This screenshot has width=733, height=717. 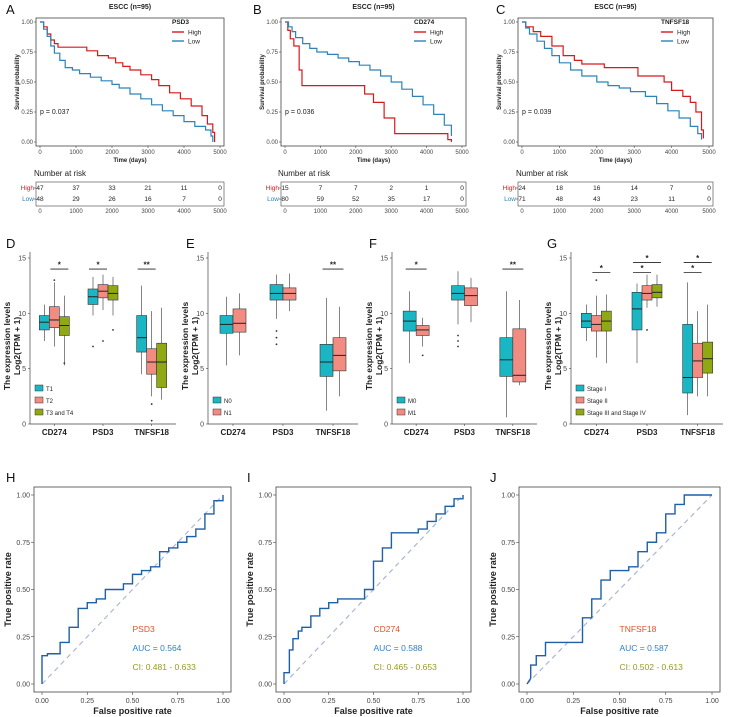 I want to click on risk-group-label-low: Low, so click(x=510, y=199).